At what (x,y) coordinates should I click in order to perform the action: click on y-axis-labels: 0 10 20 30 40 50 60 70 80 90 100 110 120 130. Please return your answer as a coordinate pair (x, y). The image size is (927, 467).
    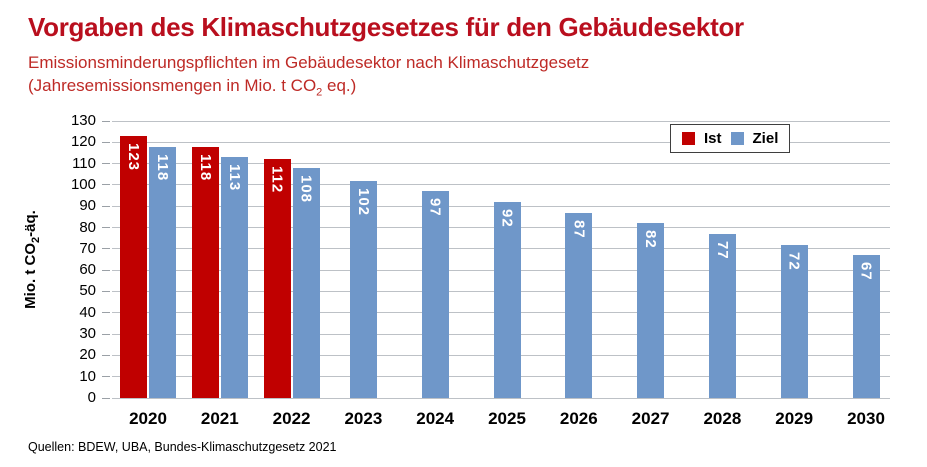
    Looking at the image, I should click on (48, 259).